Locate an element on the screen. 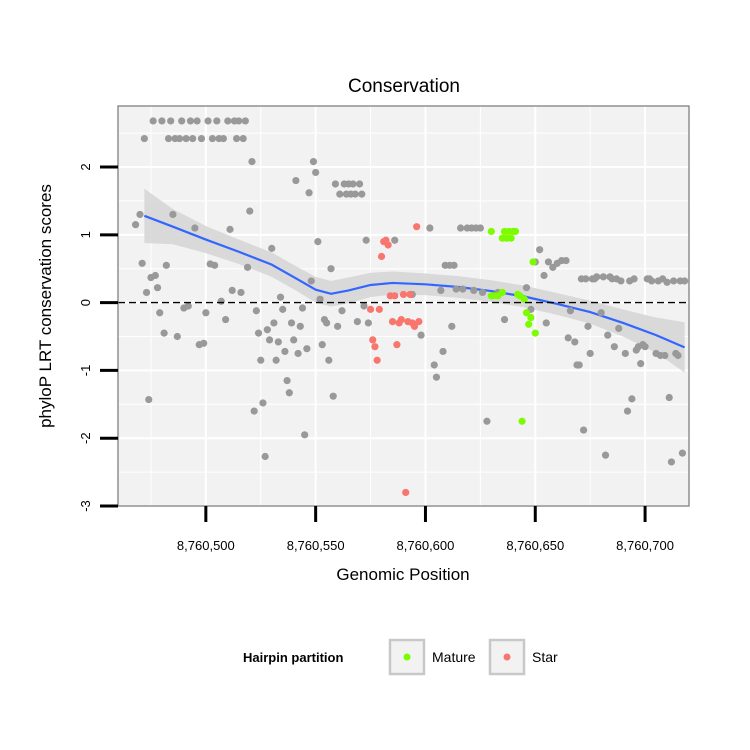  y-tick-label: 1 is located at coordinates (85, 234).